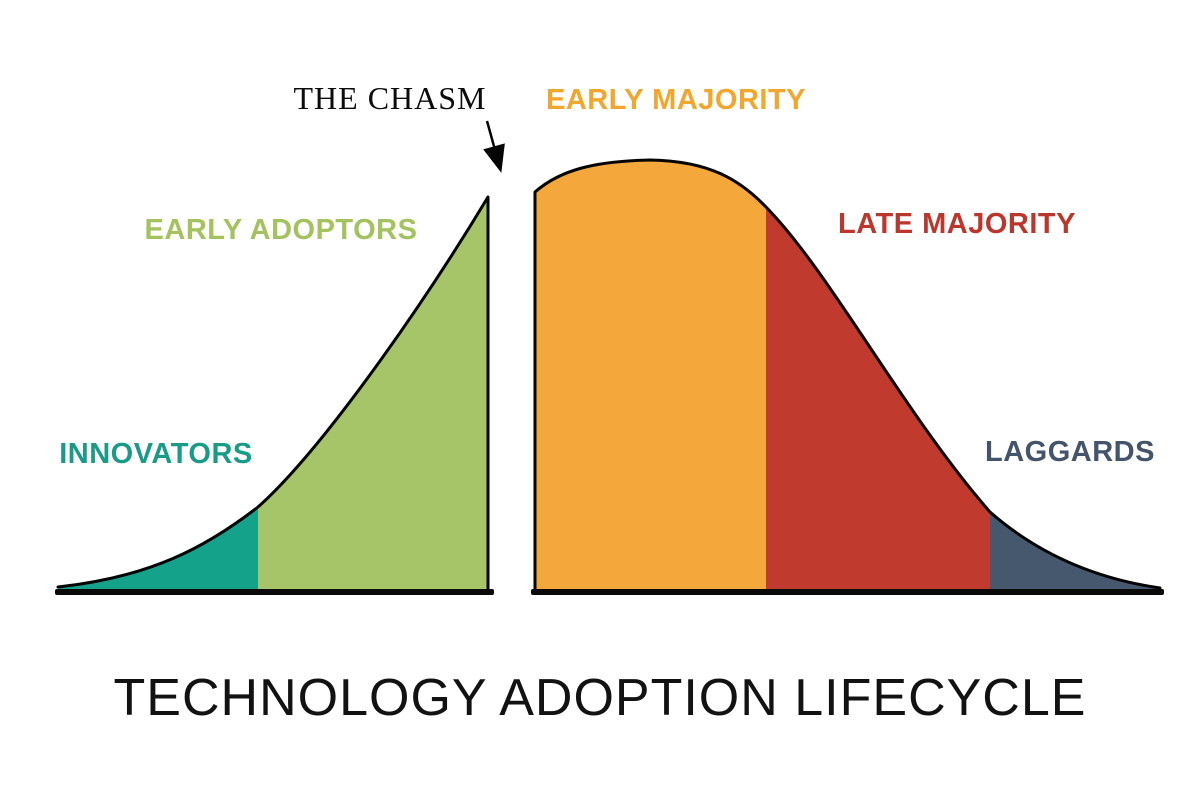 The height and width of the screenshot is (800, 1200). What do you see at coordinates (676, 100) in the screenshot?
I see `early-majority-label: EARLY MAJORITY` at bounding box center [676, 100].